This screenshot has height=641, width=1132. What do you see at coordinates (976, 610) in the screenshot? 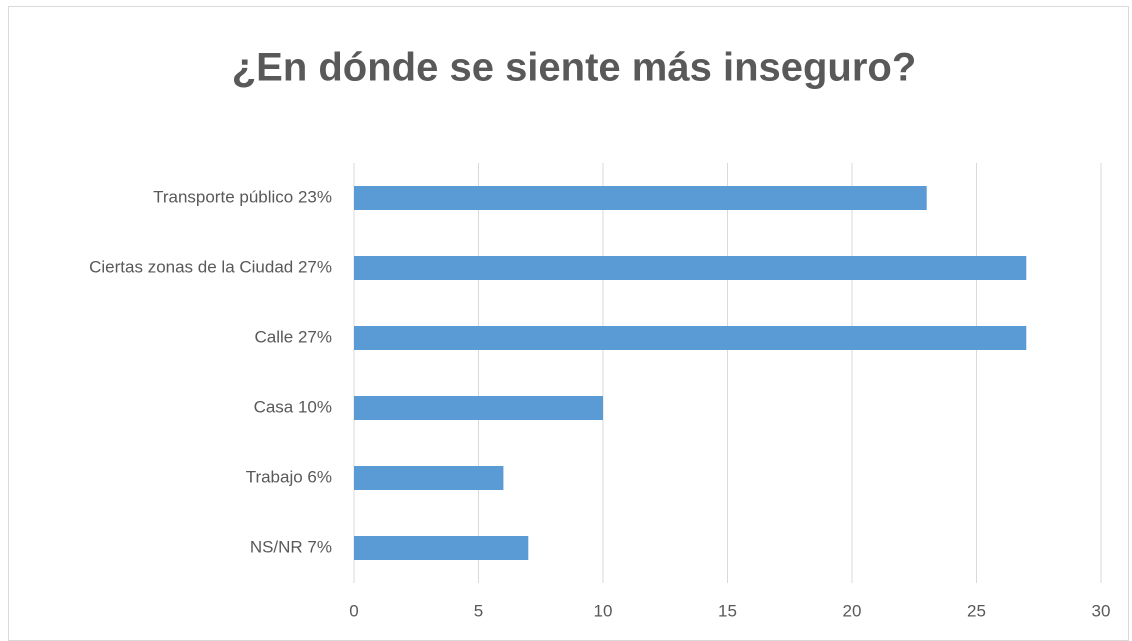
I see `x-tick-label: 25` at bounding box center [976, 610].